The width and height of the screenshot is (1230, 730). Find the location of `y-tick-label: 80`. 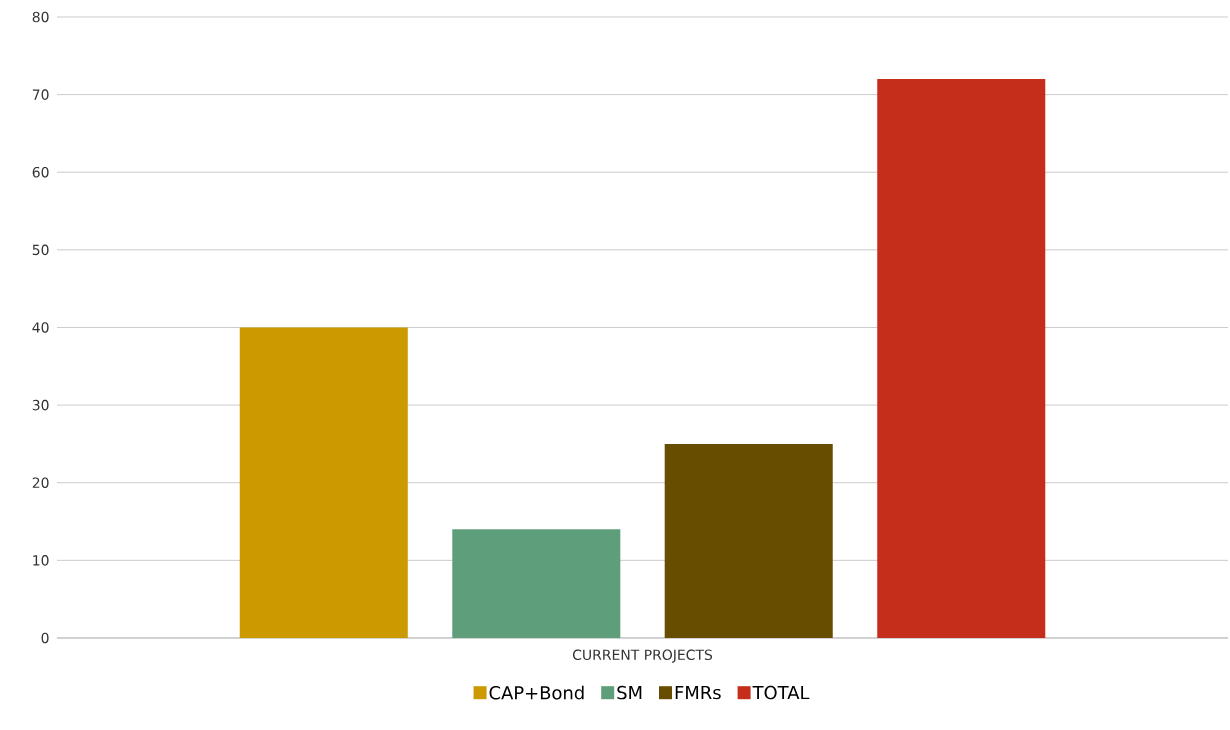

y-tick-label: 80 is located at coordinates (40, 17).